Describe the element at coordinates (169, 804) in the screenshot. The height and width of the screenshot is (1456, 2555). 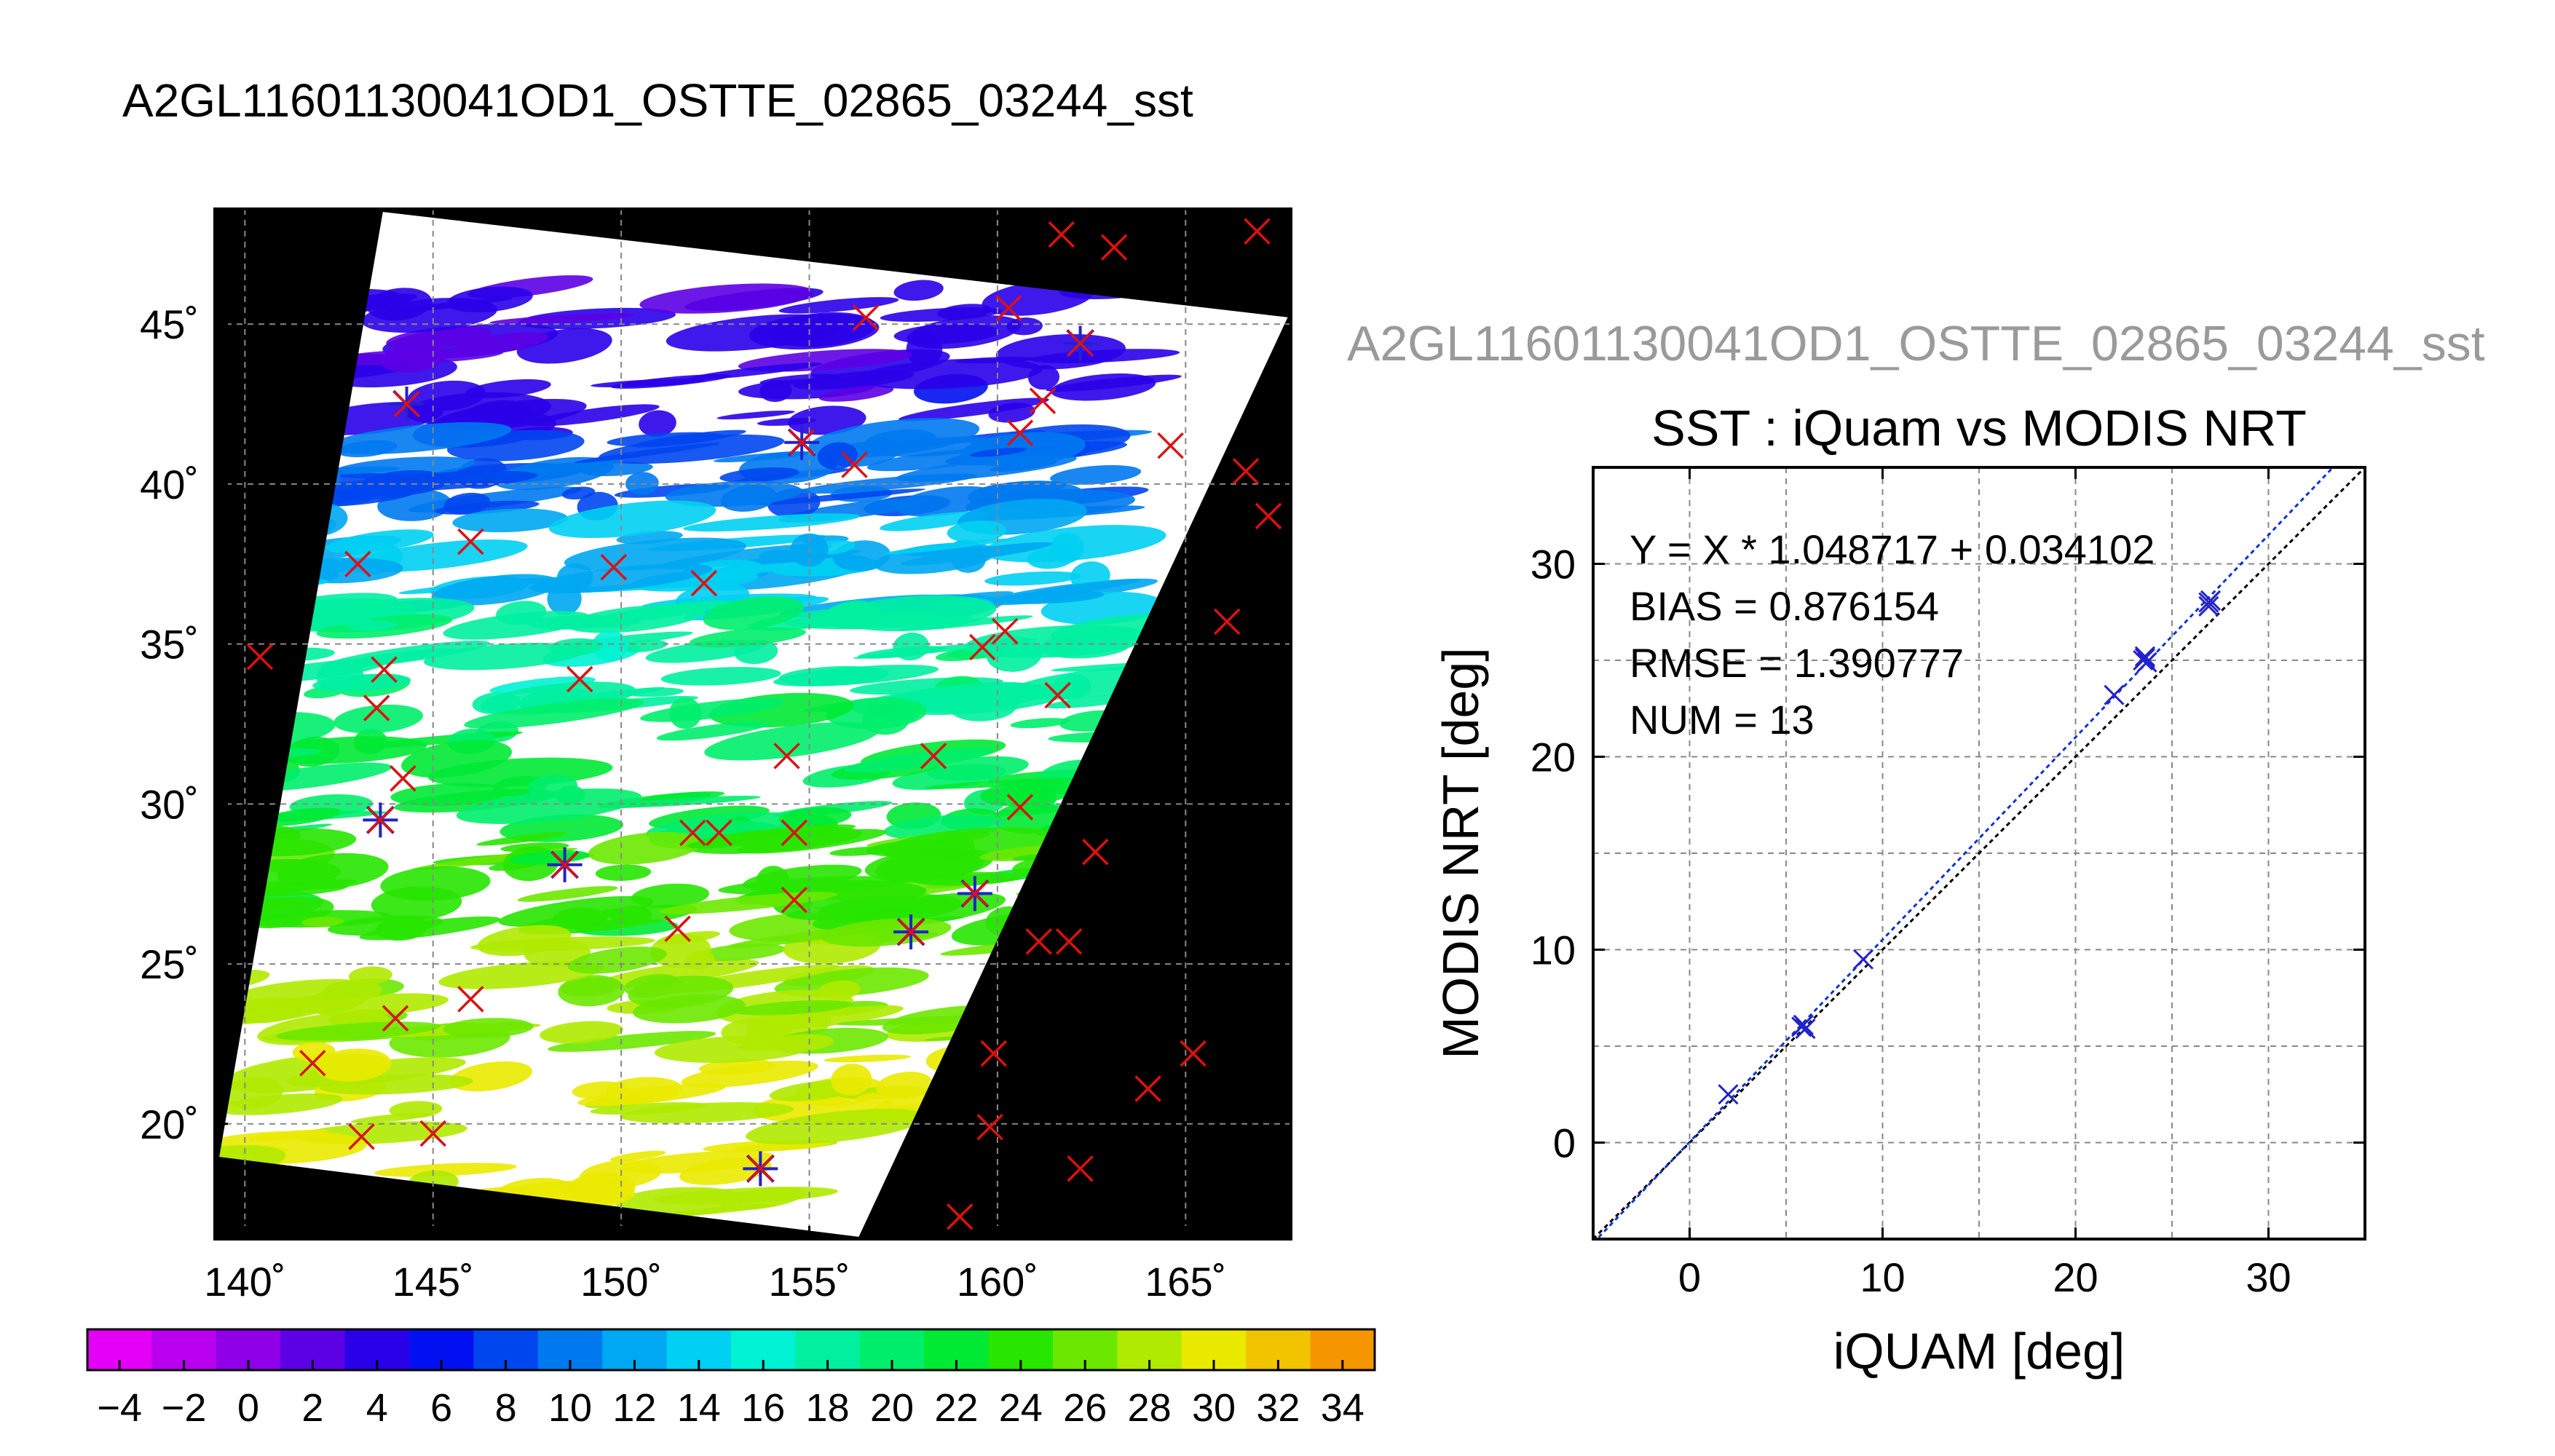
I see `map-y-tick-label: 30˚` at that location.